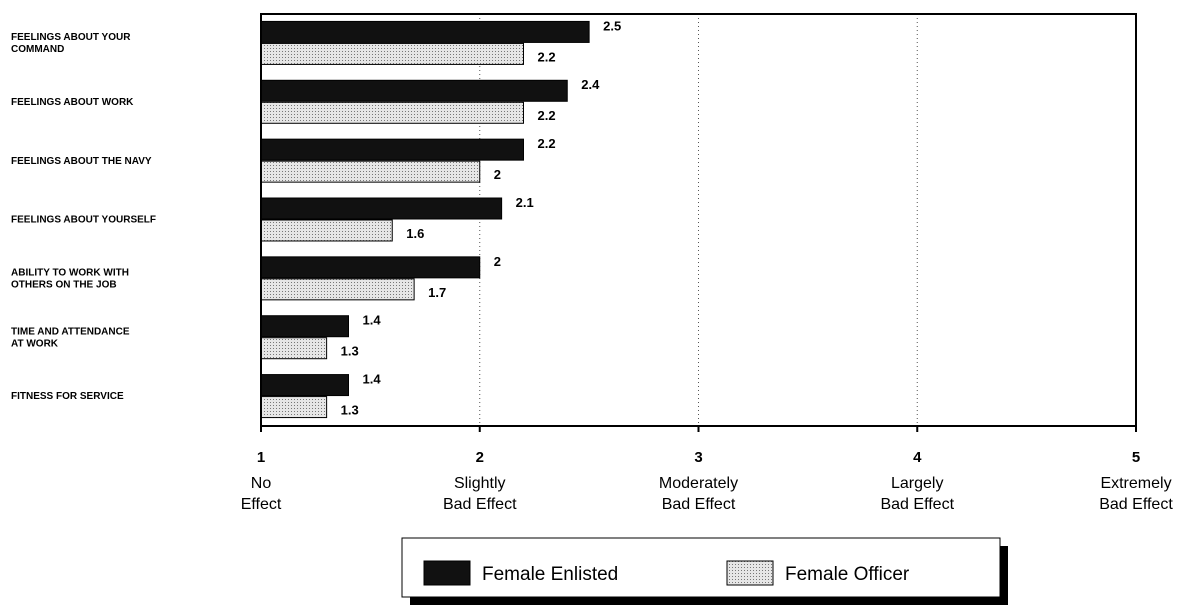 The image size is (1194, 613). I want to click on category-label: OTHERS ON THE JOB, so click(64, 284).